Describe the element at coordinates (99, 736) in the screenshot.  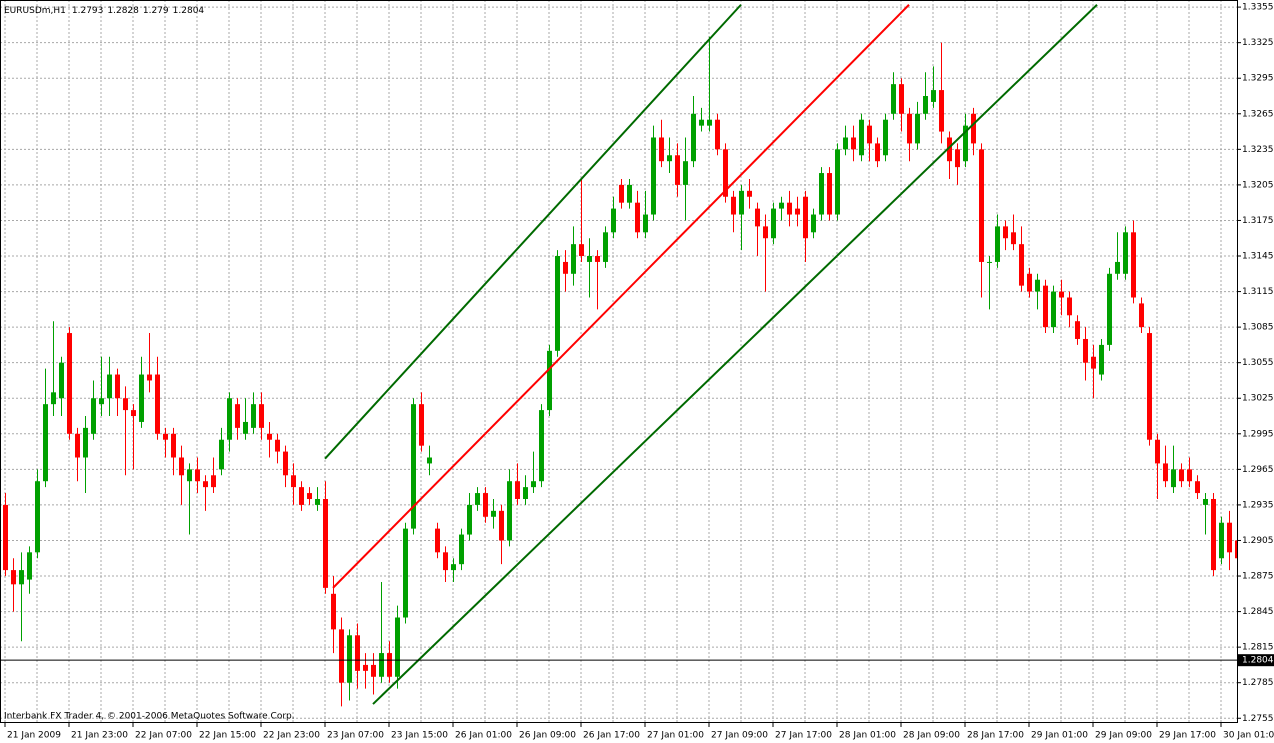
I see `x-tick-label: 21 Jan 23:00` at that location.